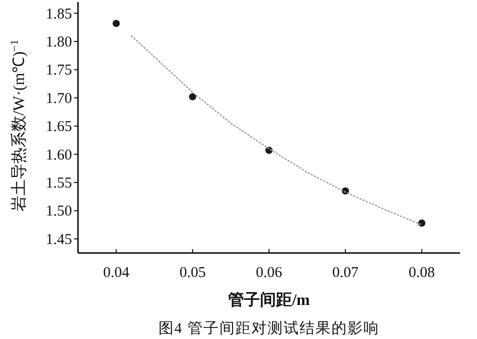 The height and width of the screenshot is (339, 477). Describe the element at coordinates (269, 300) in the screenshot. I see `x-axis-title: 管子间距/m` at that location.